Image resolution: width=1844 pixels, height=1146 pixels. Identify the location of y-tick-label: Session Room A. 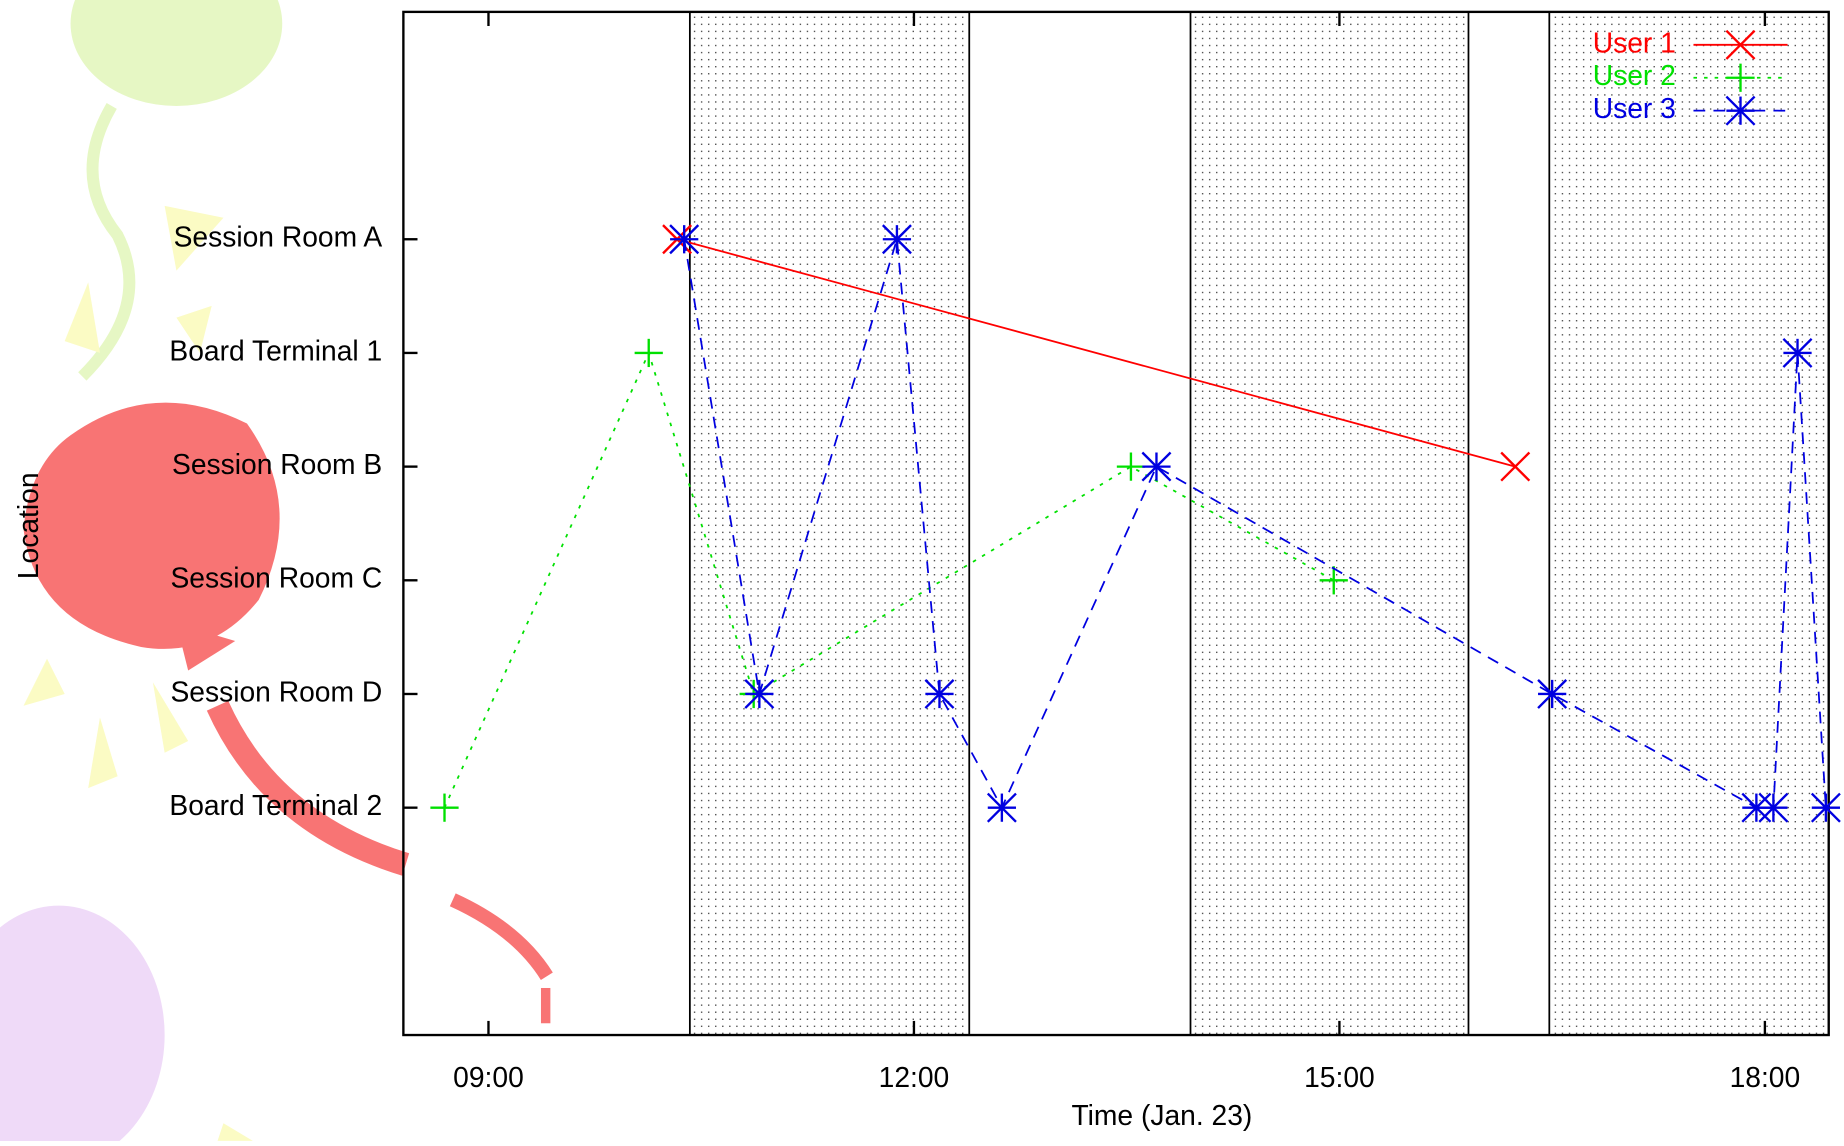
(278, 237).